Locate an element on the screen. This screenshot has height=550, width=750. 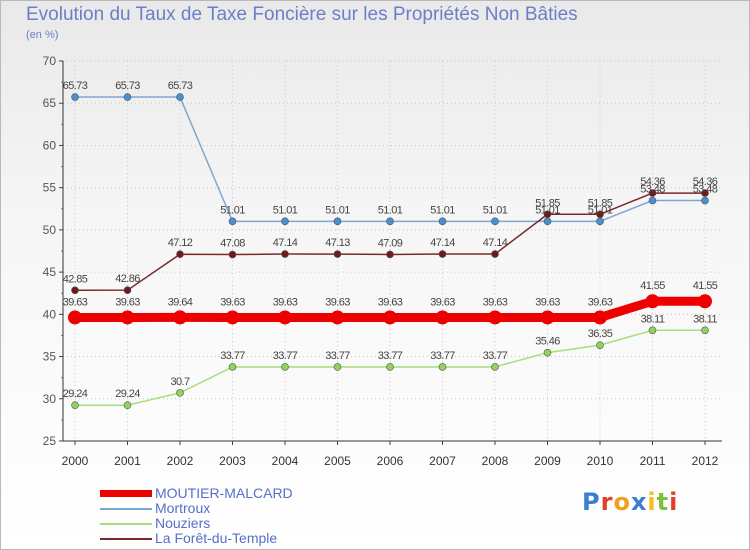
legend-swatch-mortroux is located at coordinates (126, 509).